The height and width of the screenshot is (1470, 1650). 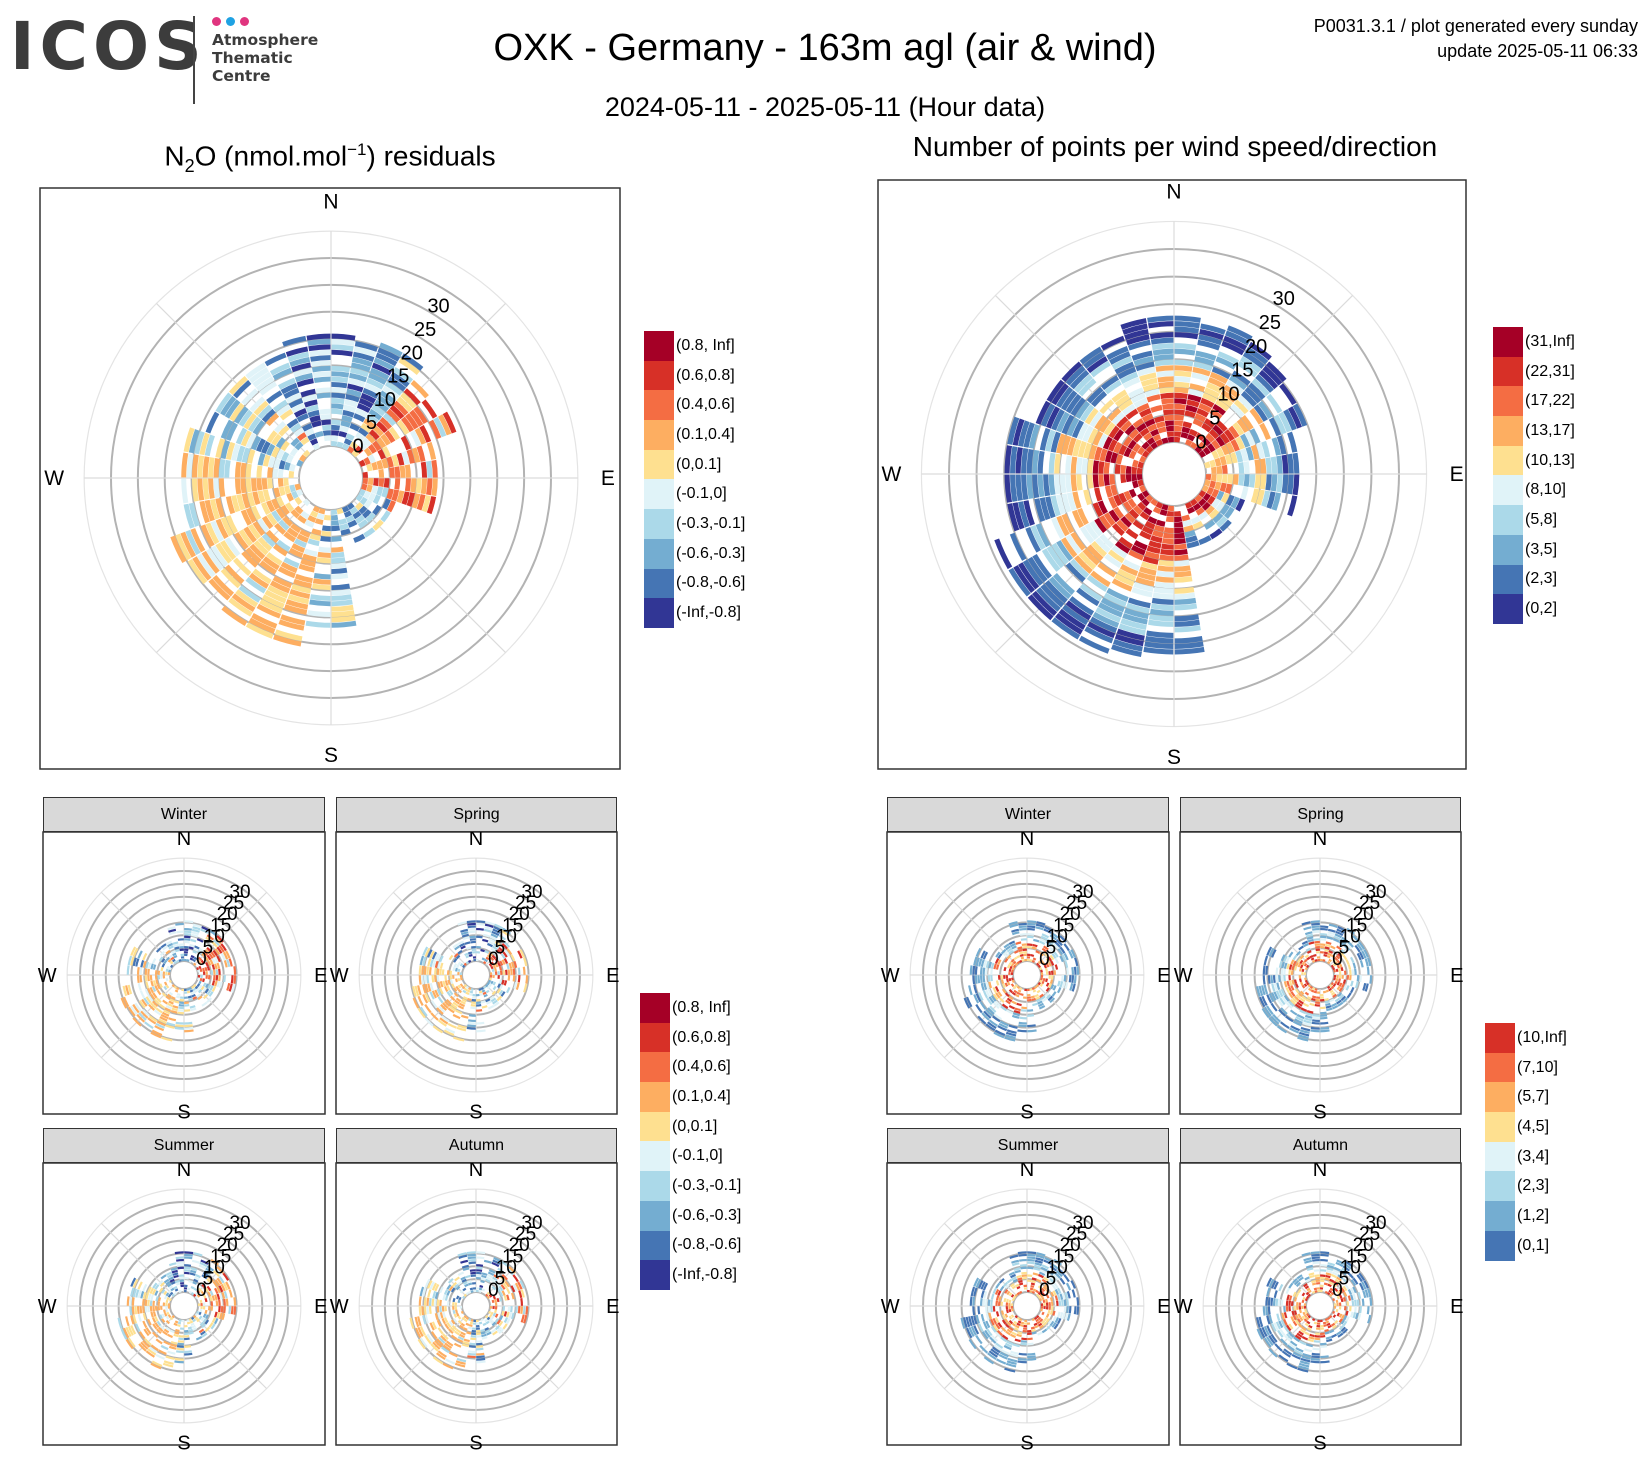 What do you see at coordinates (201, 1290) in the screenshot?
I see `radial-tick-label: 0` at bounding box center [201, 1290].